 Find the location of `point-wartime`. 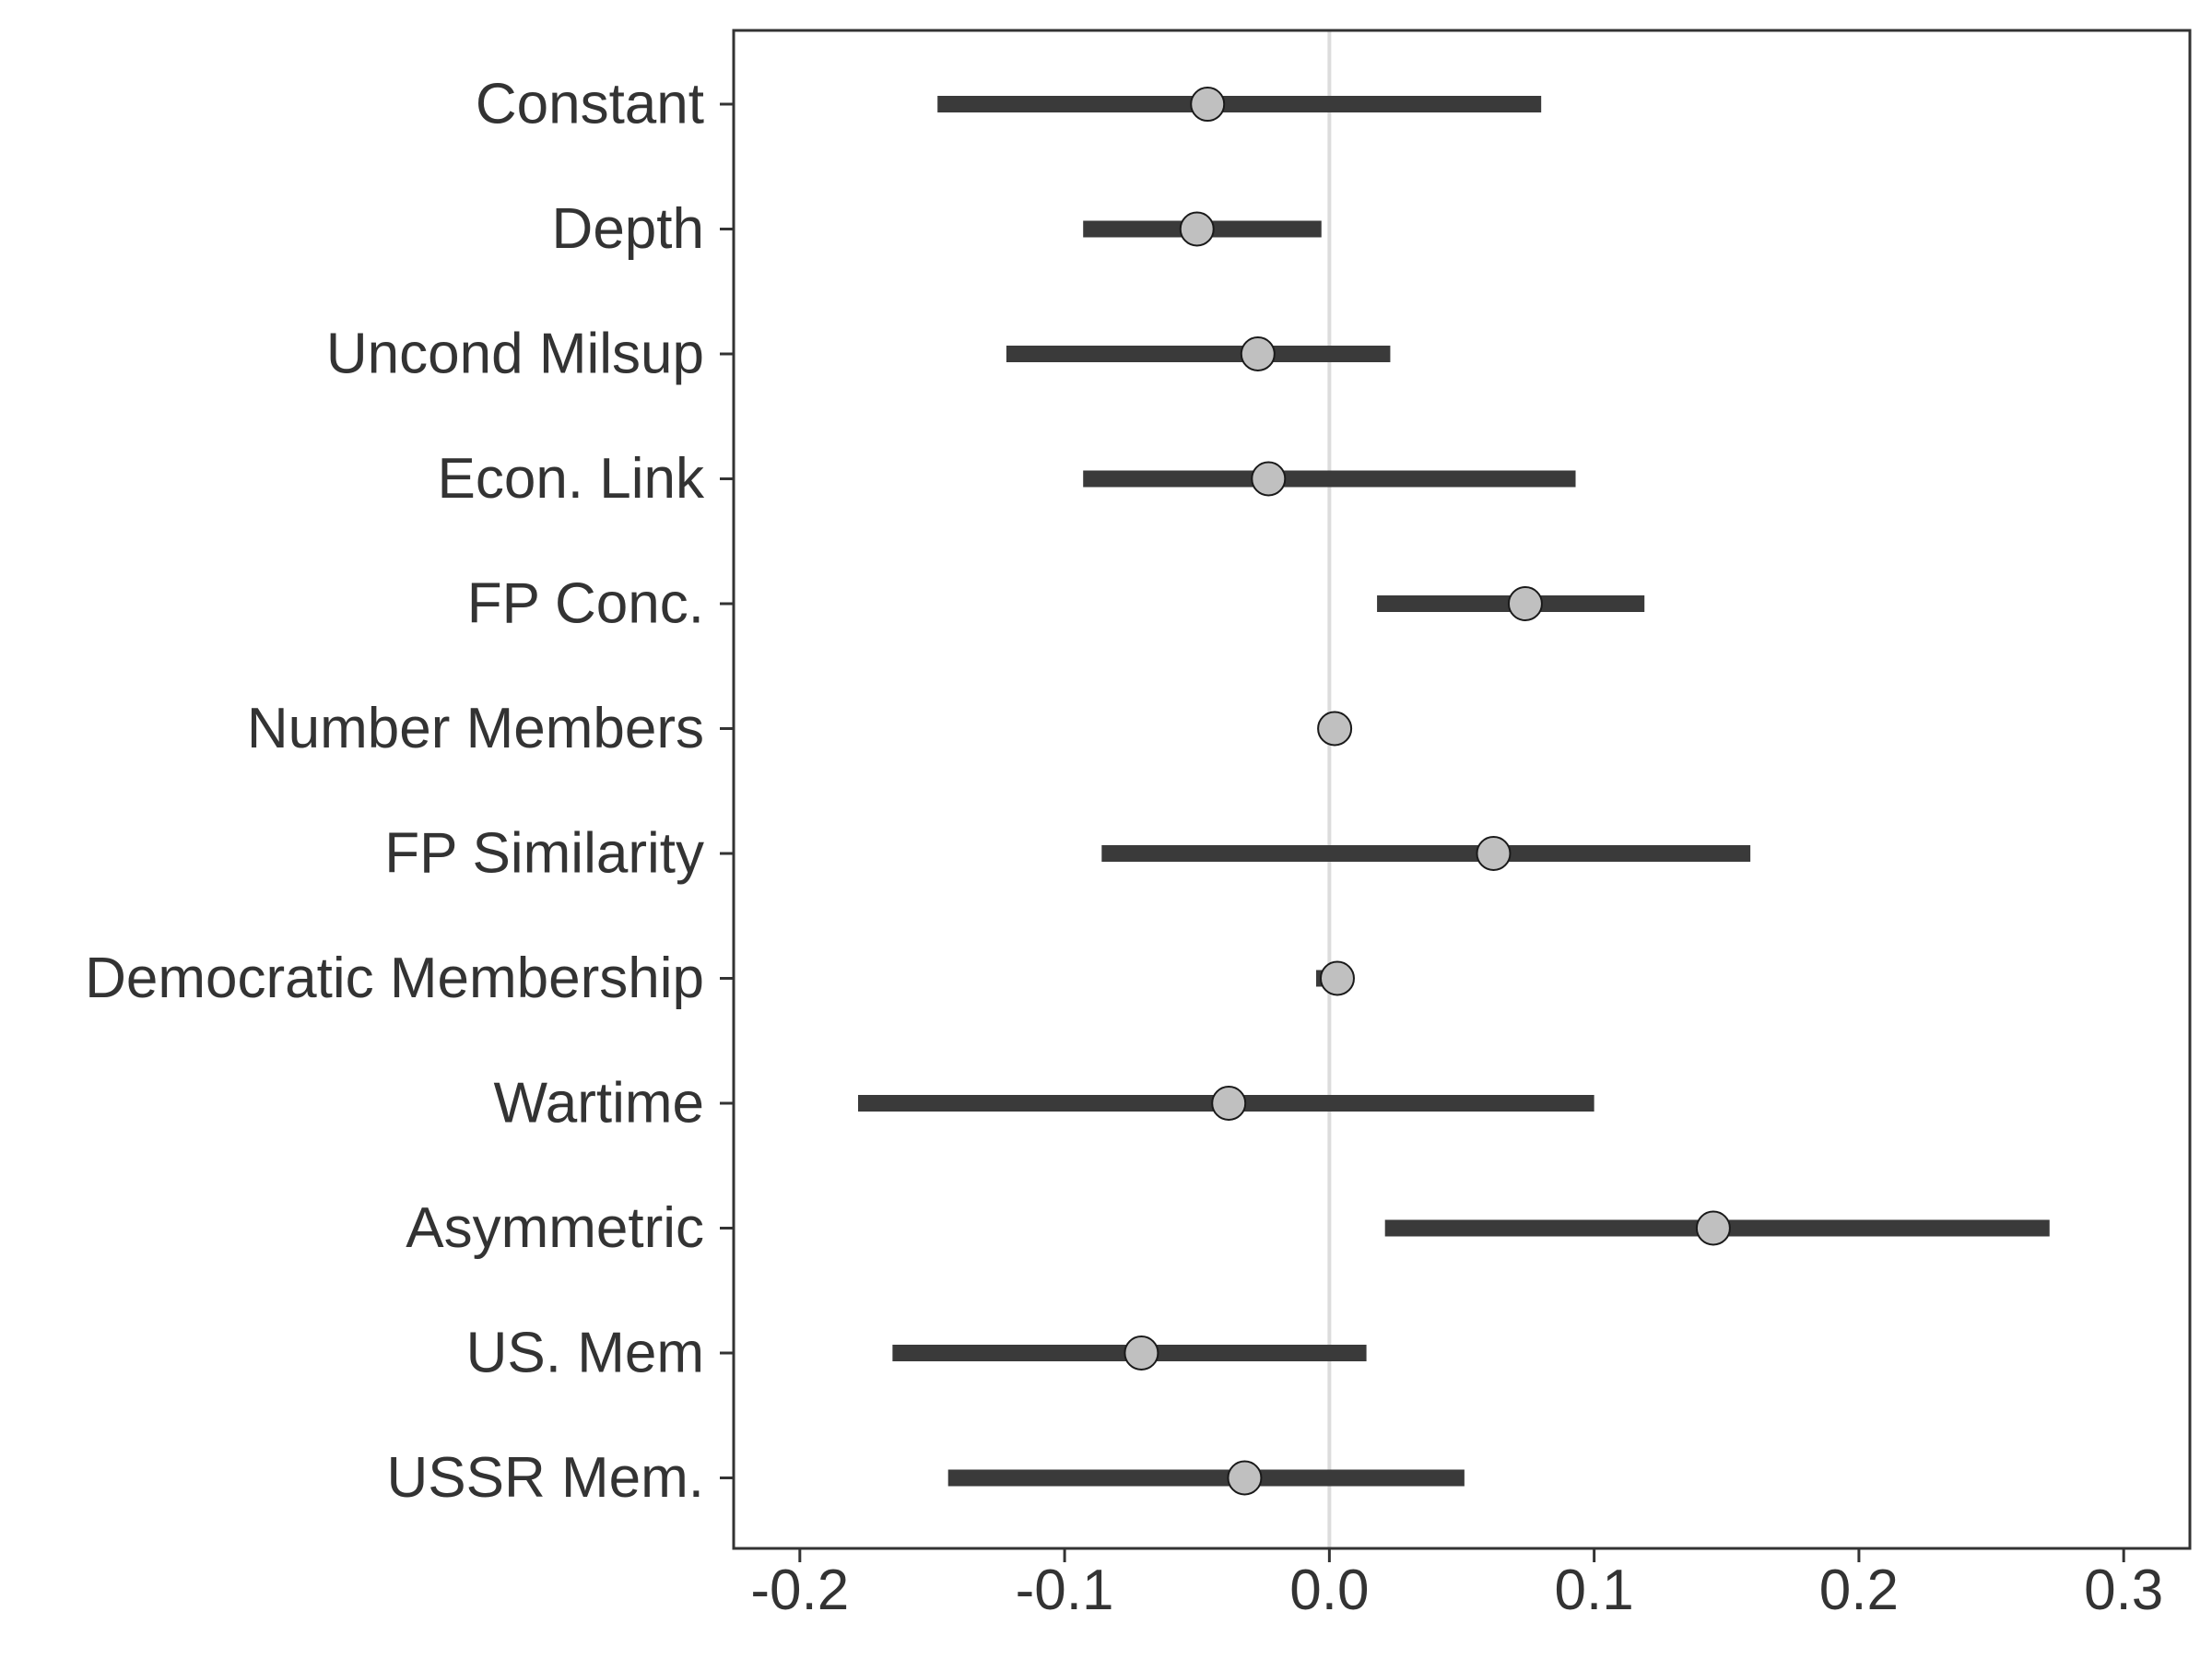

point-wartime is located at coordinates (1229, 1103).